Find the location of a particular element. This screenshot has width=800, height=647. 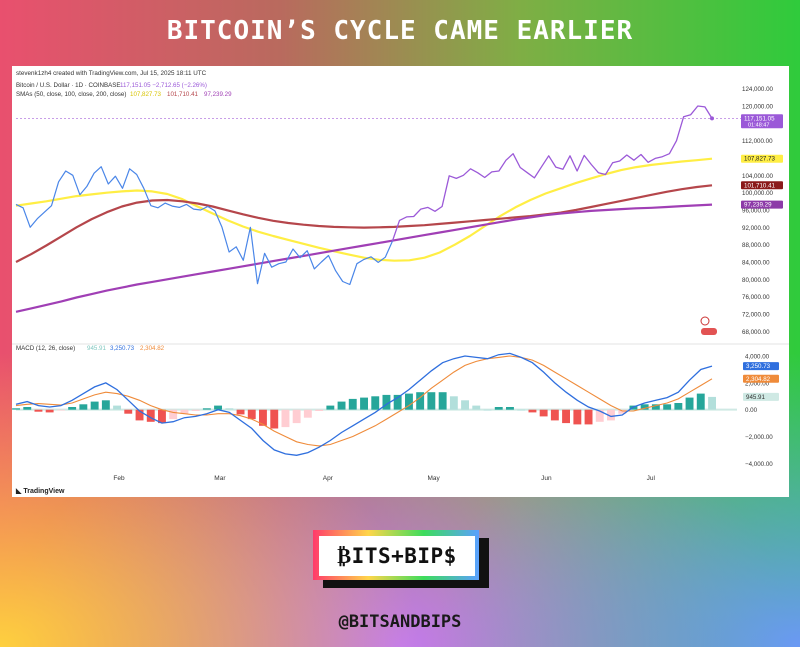

sma-legend-title: SMAs (50, close, 100, close, 200, close) is located at coordinates (71, 94).